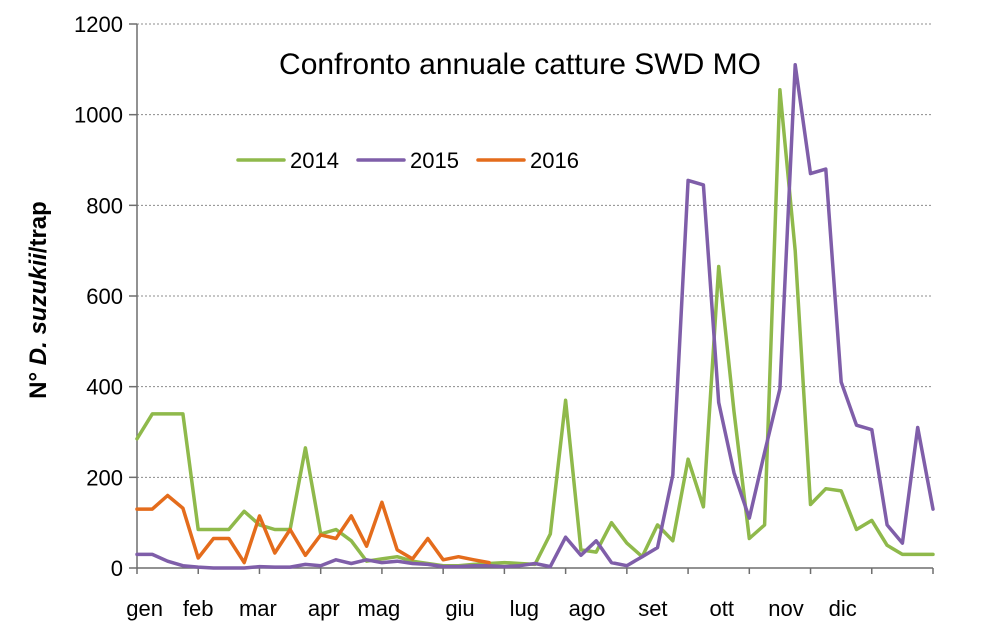  I want to click on chart-title: Confronto annuale catture SWD MO, so click(520, 64).